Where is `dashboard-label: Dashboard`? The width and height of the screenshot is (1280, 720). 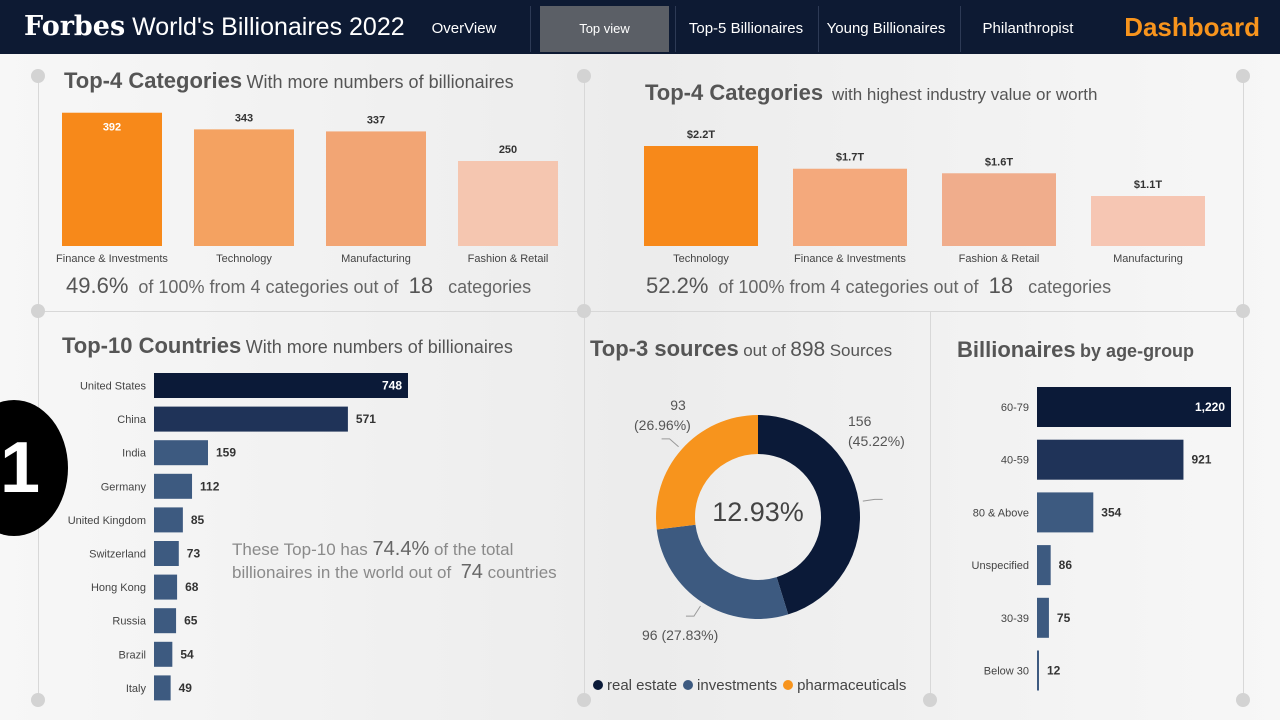
dashboard-label: Dashboard is located at coordinates (1192, 27).